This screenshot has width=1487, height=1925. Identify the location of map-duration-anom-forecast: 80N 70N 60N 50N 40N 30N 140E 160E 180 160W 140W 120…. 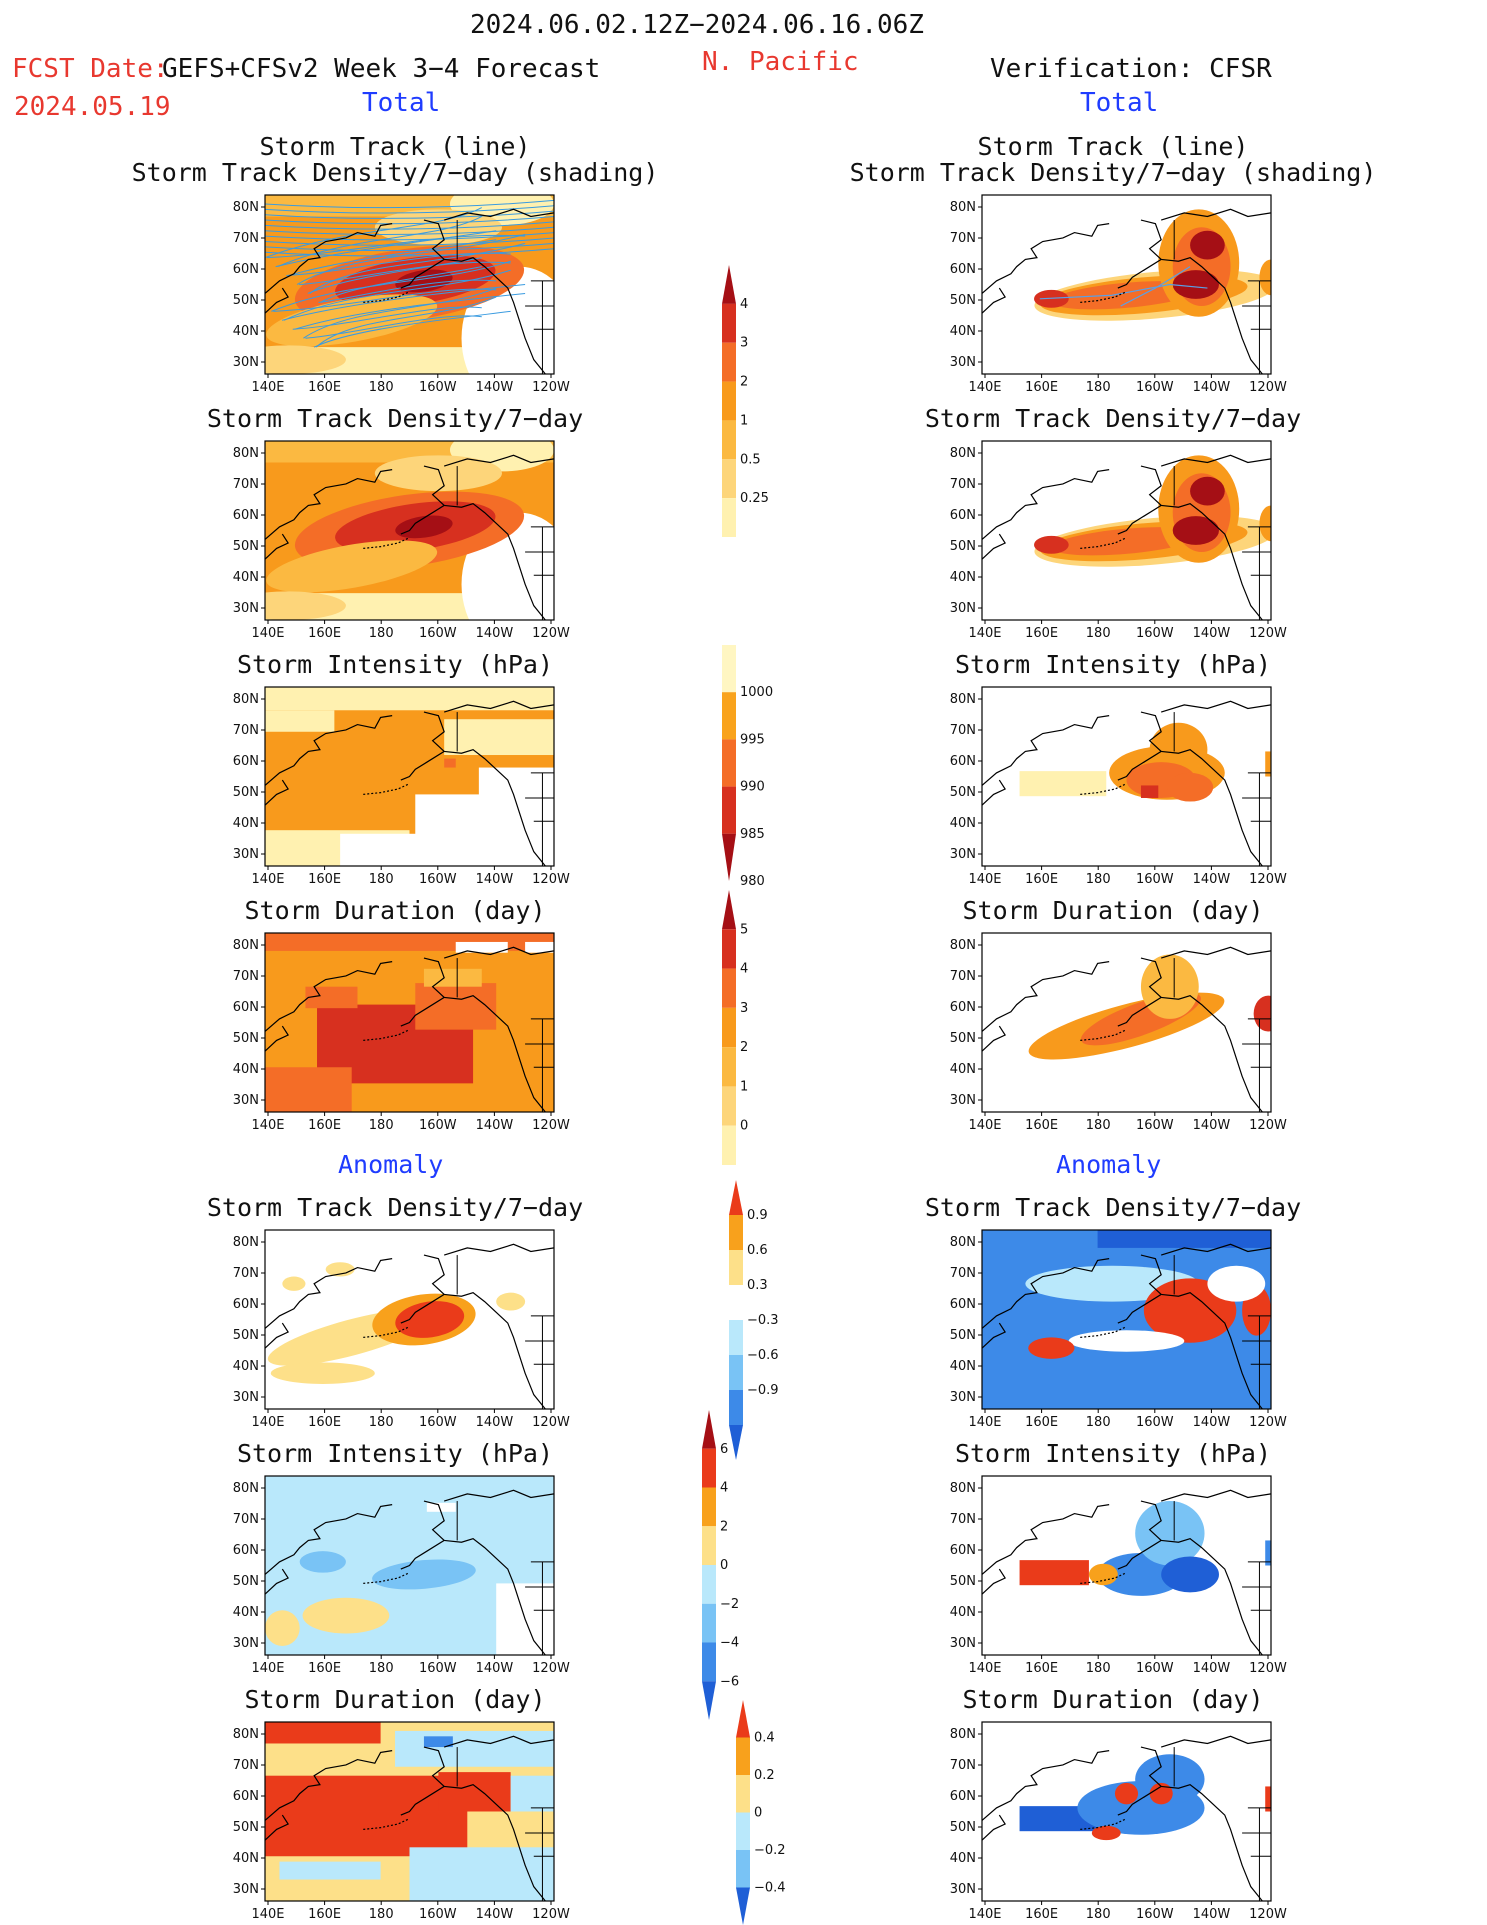
(401, 1821).